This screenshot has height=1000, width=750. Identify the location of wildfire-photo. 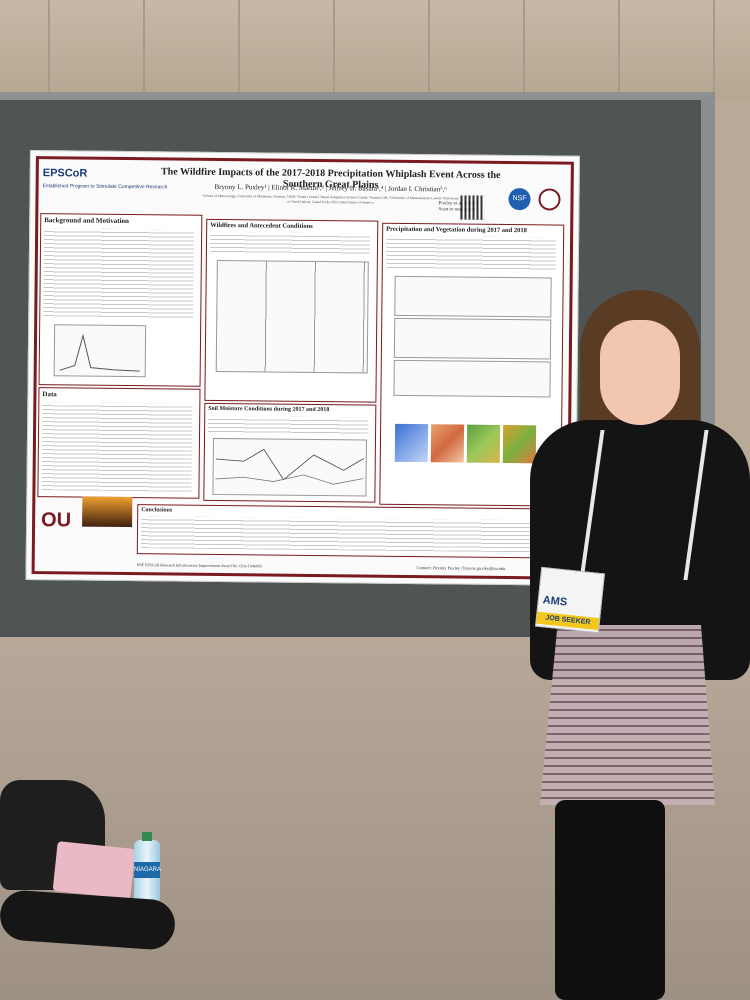
(107, 512).